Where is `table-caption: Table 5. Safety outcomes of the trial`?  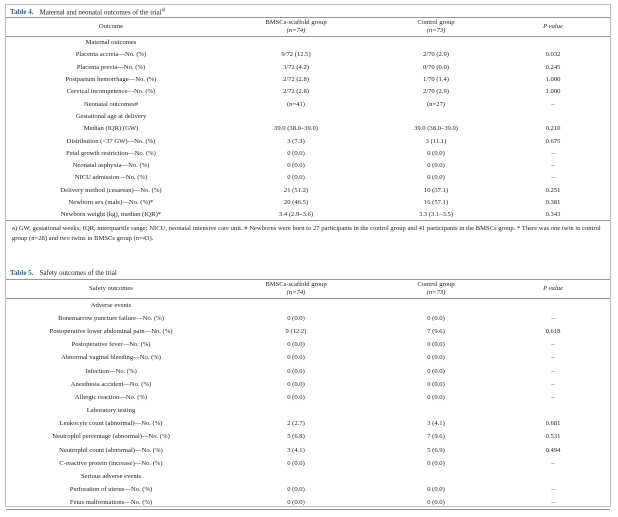 table-caption: Table 5. Safety outcomes of the trial is located at coordinates (308, 273).